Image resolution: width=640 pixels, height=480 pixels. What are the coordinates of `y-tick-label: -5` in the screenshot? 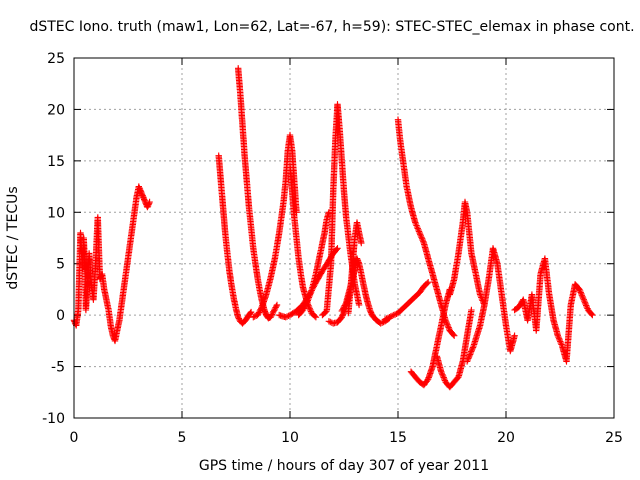 It's located at (58, 368).